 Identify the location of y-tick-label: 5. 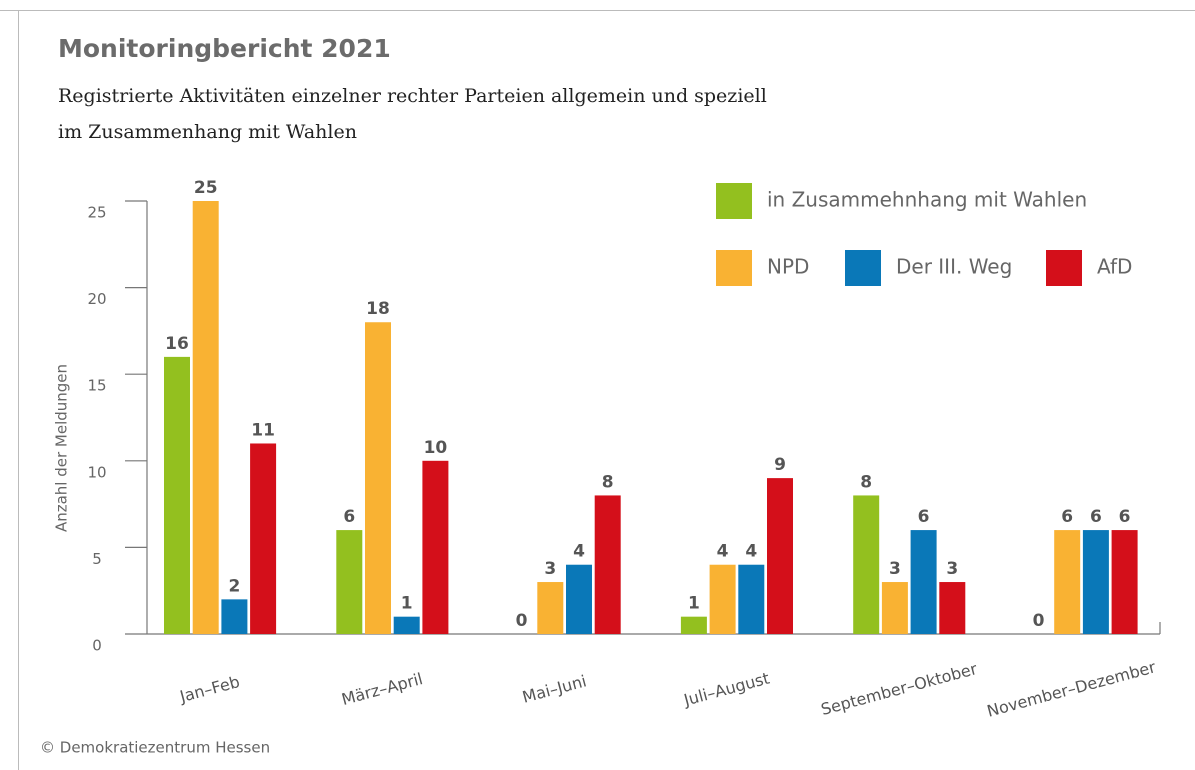
(97, 559).